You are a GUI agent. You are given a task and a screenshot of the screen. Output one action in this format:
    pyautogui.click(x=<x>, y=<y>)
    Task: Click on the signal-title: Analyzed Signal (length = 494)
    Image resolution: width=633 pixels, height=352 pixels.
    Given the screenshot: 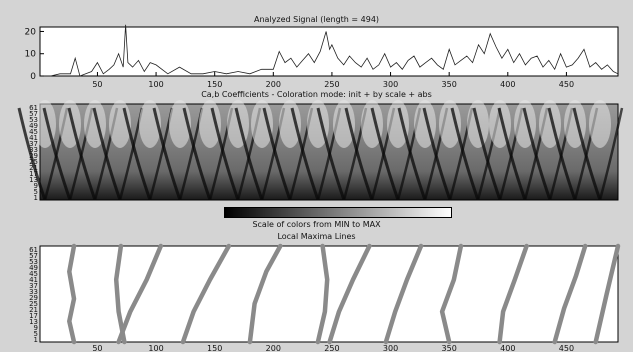 What is the action you would take?
    pyautogui.click(x=316, y=19)
    